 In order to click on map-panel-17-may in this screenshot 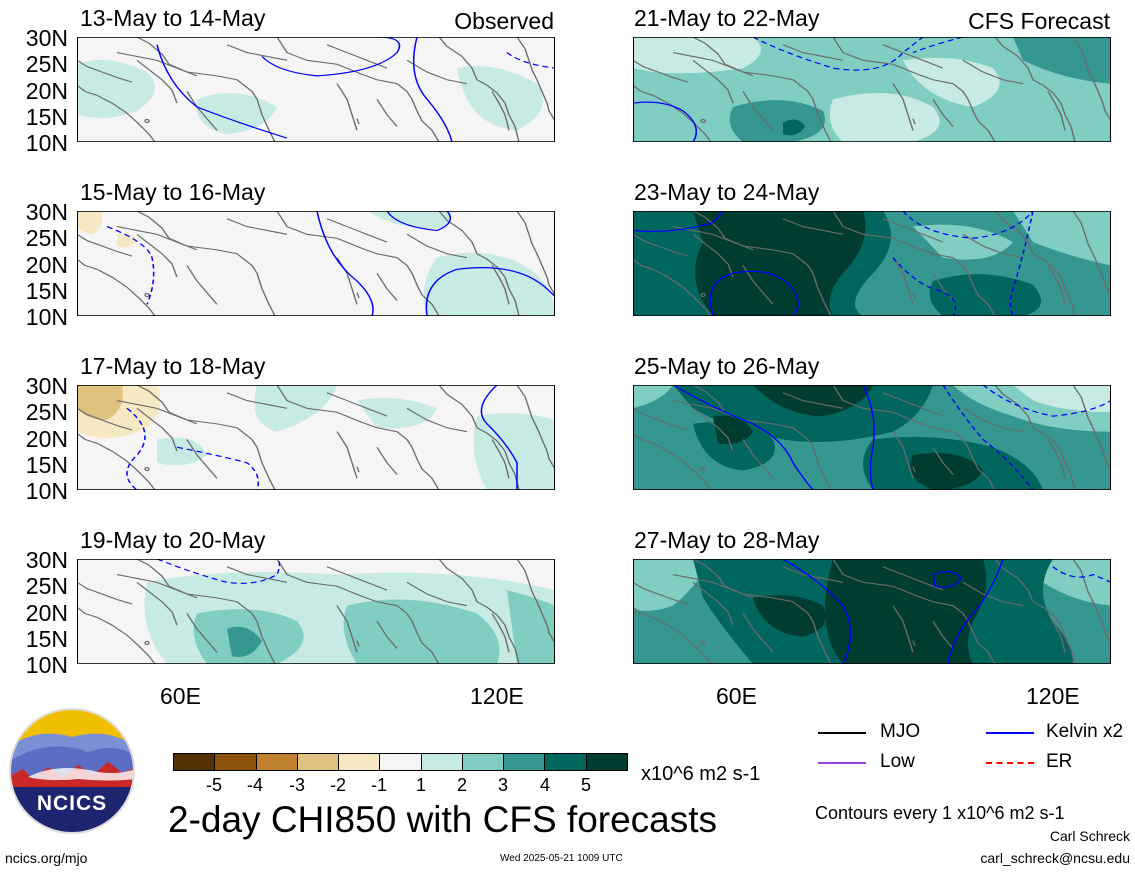, I will do `click(316, 437)`.